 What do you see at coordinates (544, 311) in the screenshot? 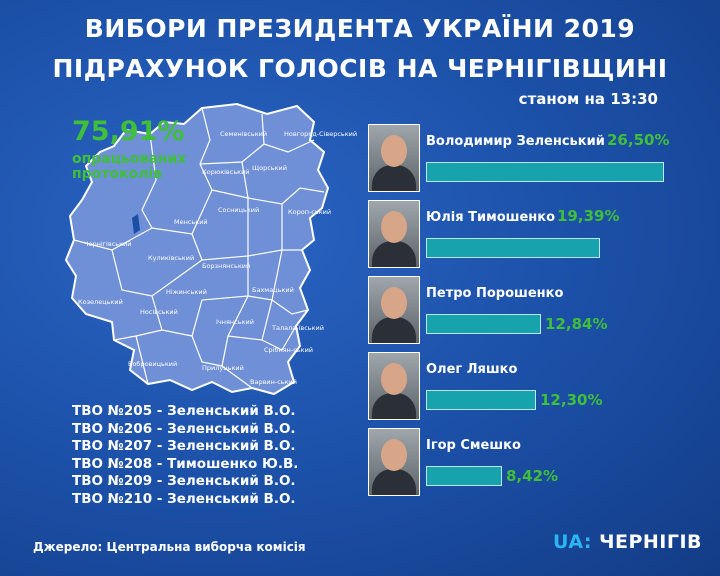
I see `candidate-row: Петро Порошенко 12,84%` at bounding box center [544, 311].